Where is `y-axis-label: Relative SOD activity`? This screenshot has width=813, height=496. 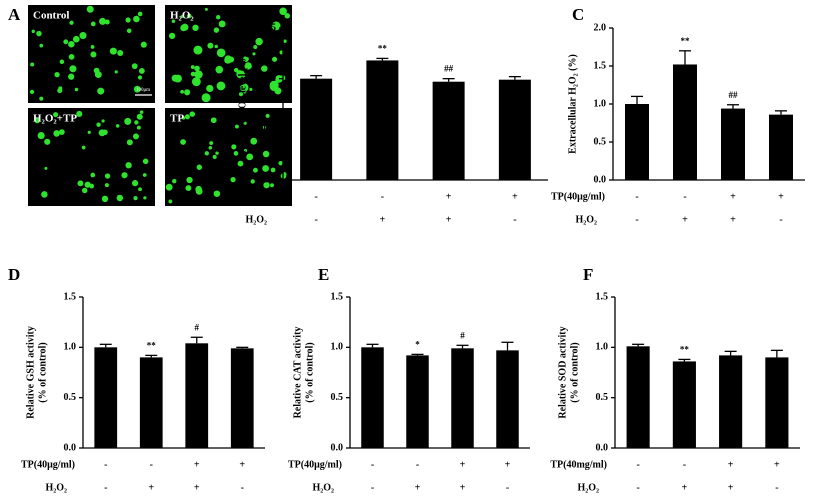 y-axis-label: Relative SOD activity is located at coordinates (562, 372).